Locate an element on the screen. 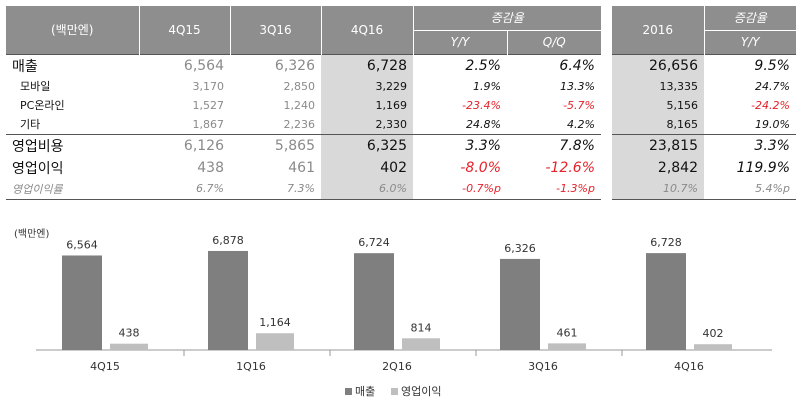 This screenshot has height=402, width=800. qq-cell: -5.7% is located at coordinates (579, 105).